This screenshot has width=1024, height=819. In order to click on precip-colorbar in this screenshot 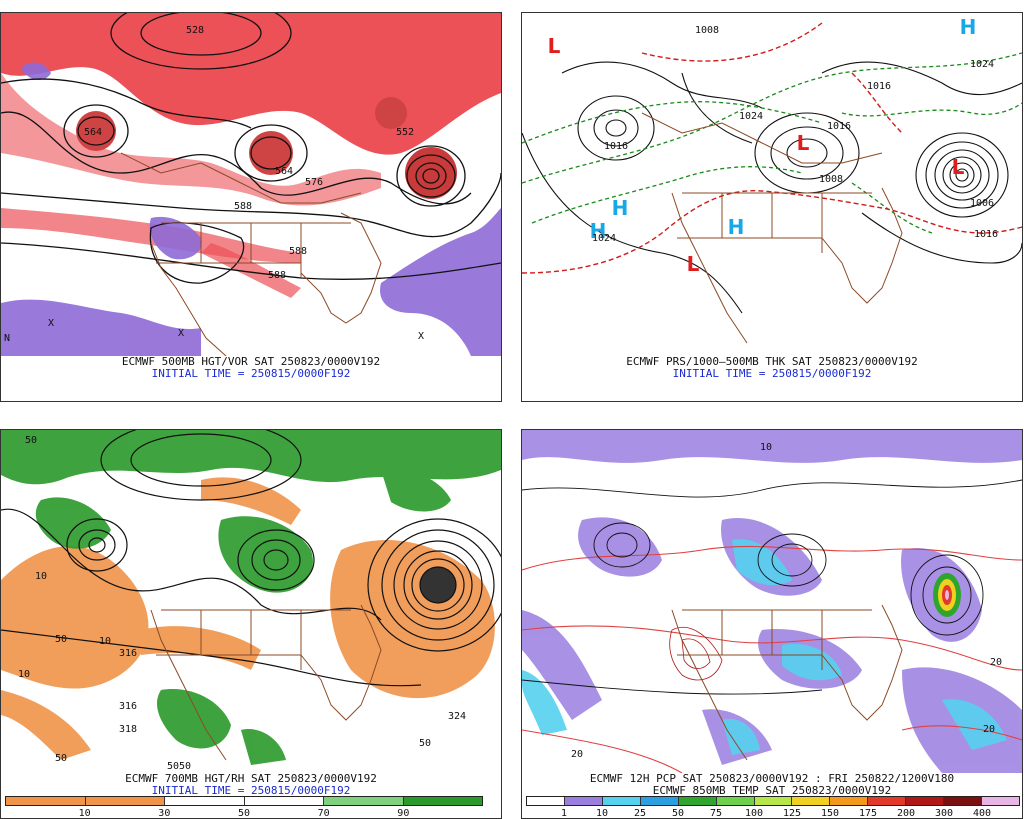, I will do `click(773, 801)`.